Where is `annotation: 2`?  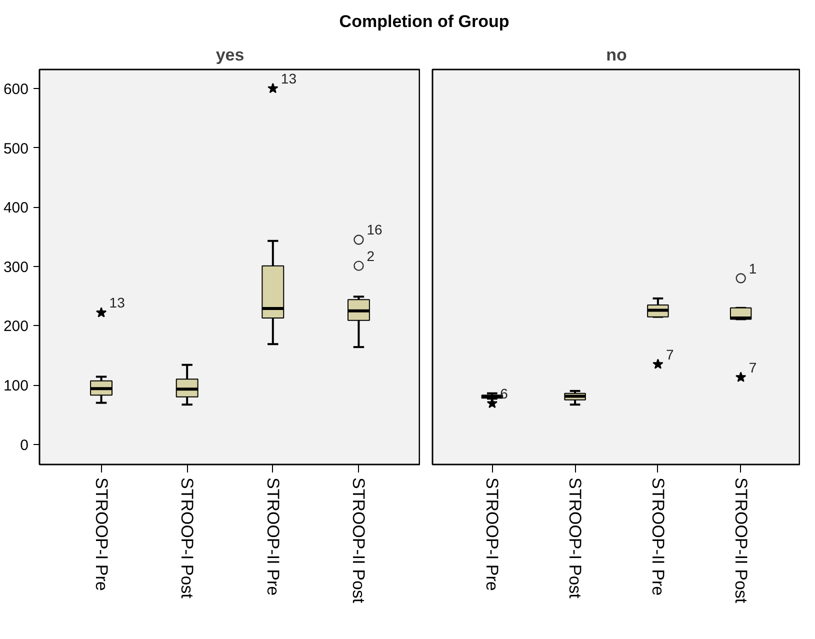 annotation: 2 is located at coordinates (370, 256).